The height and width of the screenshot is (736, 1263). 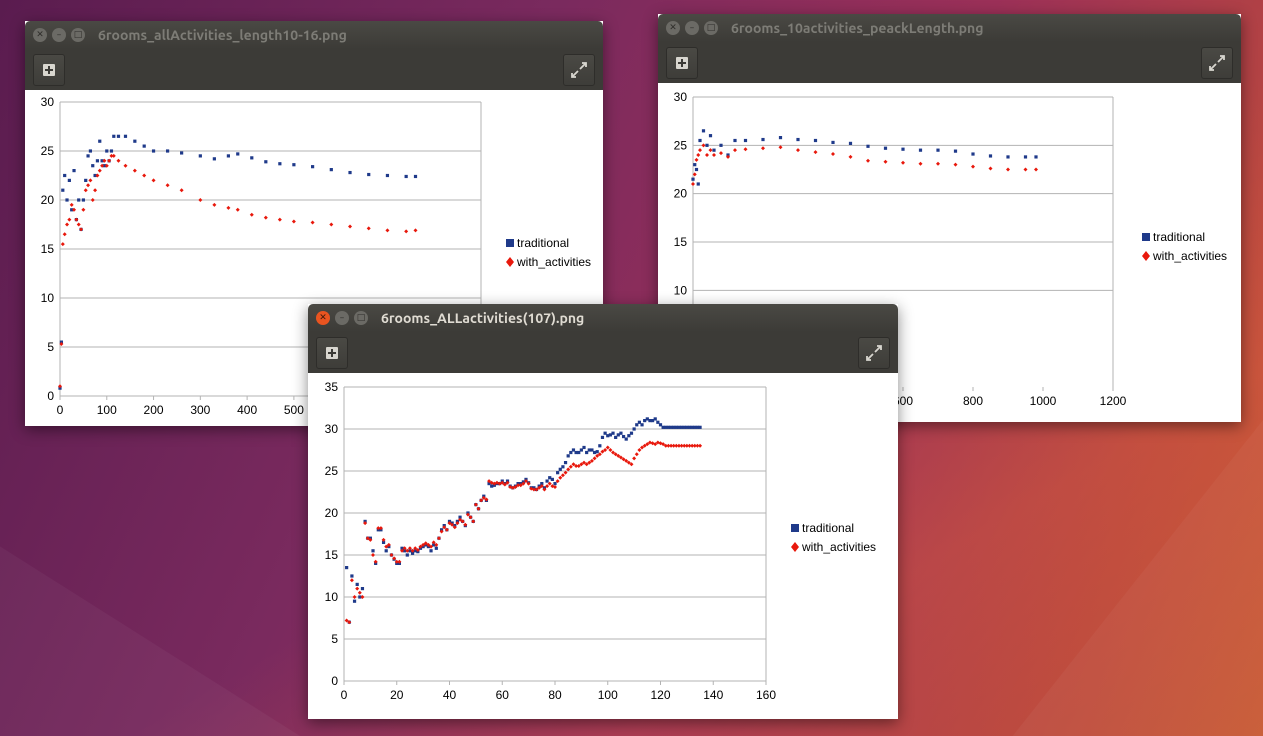 I want to click on y-tick-label: 0, so click(x=334, y=681).